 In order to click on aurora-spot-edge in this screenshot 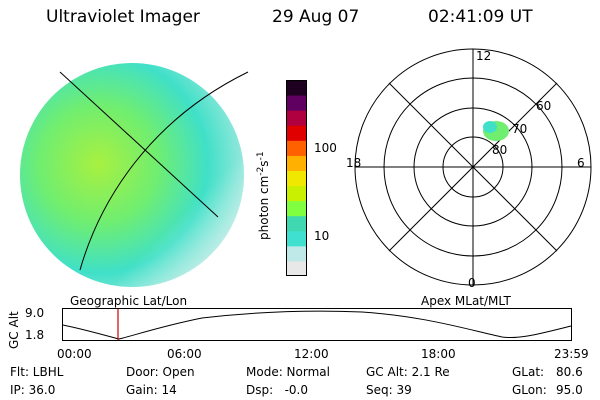, I will do `click(490, 127)`.